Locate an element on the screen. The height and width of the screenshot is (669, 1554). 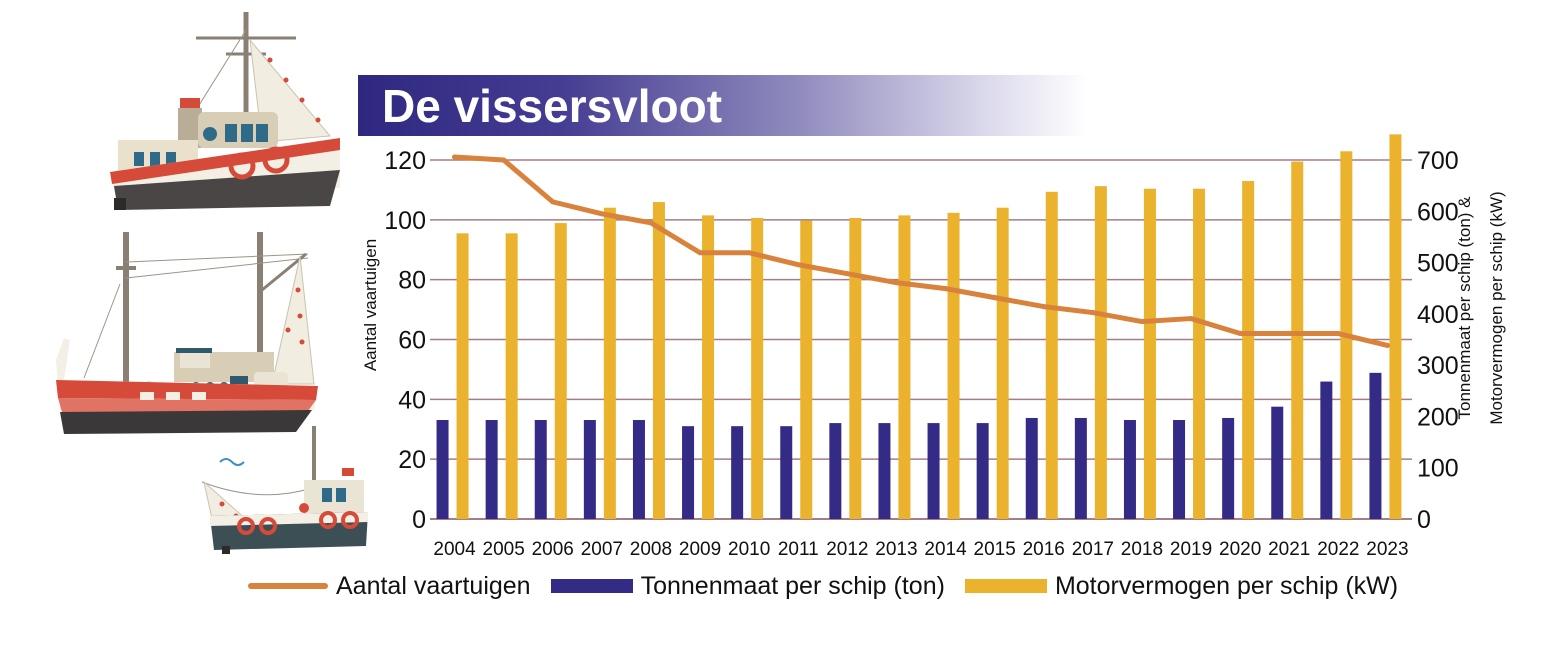
legend-swatch-line is located at coordinates (288, 586).